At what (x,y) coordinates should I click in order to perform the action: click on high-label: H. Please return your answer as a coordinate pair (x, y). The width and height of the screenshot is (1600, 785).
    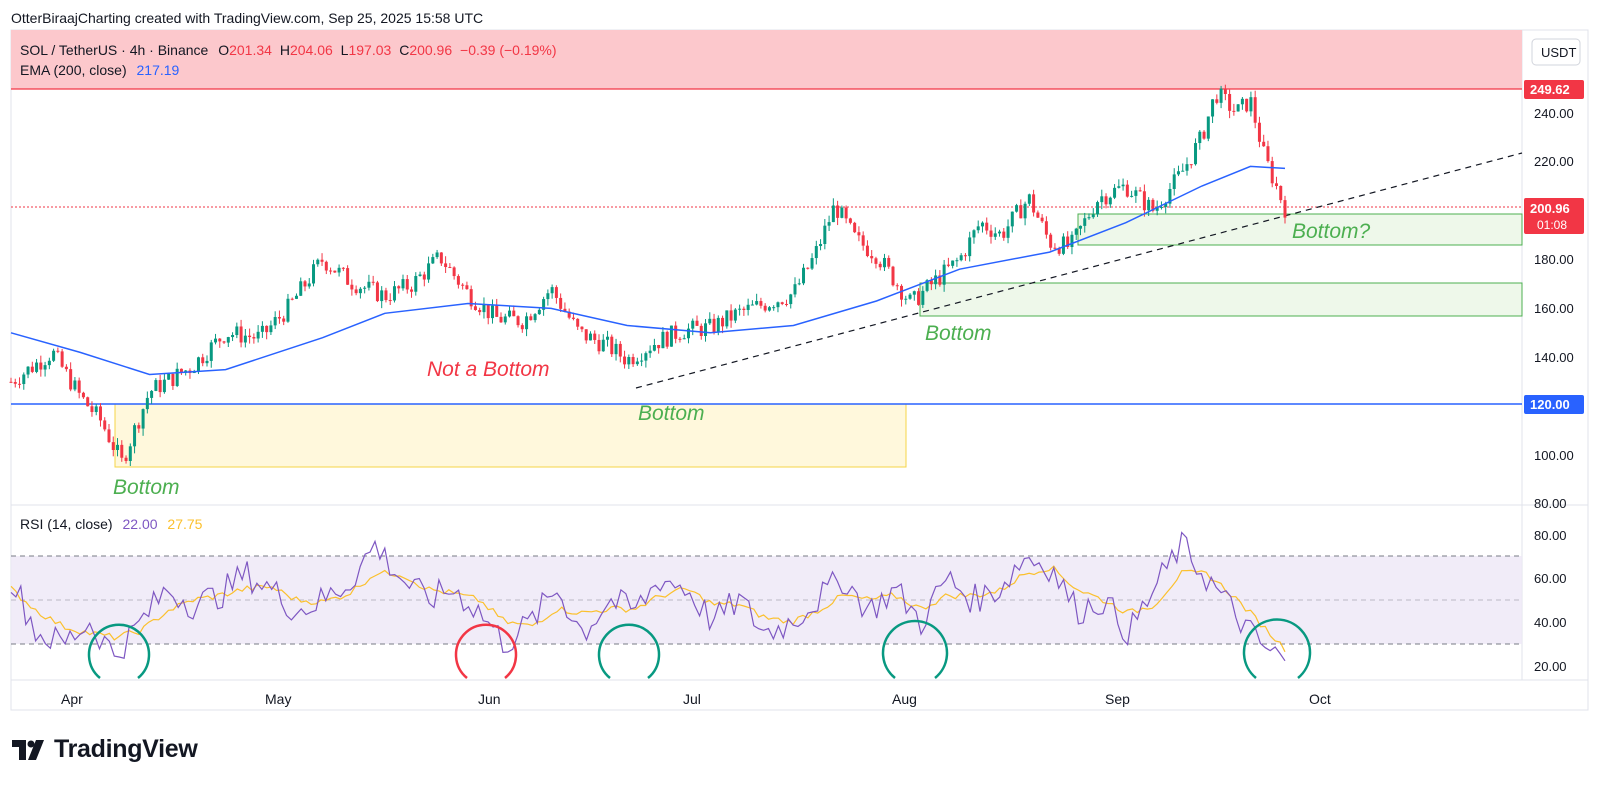
    Looking at the image, I should click on (284, 50).